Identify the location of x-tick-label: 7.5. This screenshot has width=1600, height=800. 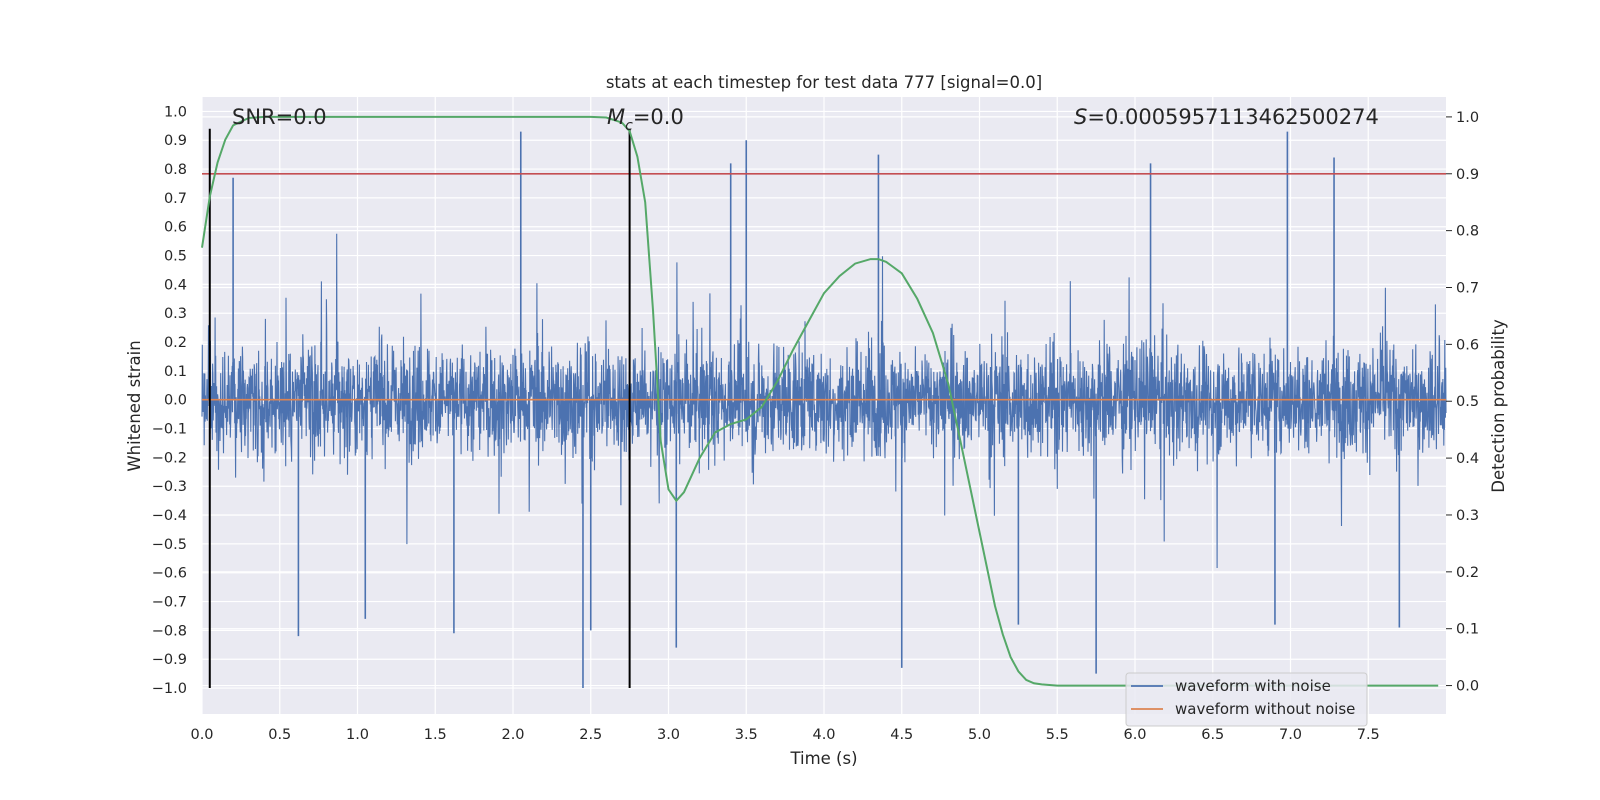
(1368, 735).